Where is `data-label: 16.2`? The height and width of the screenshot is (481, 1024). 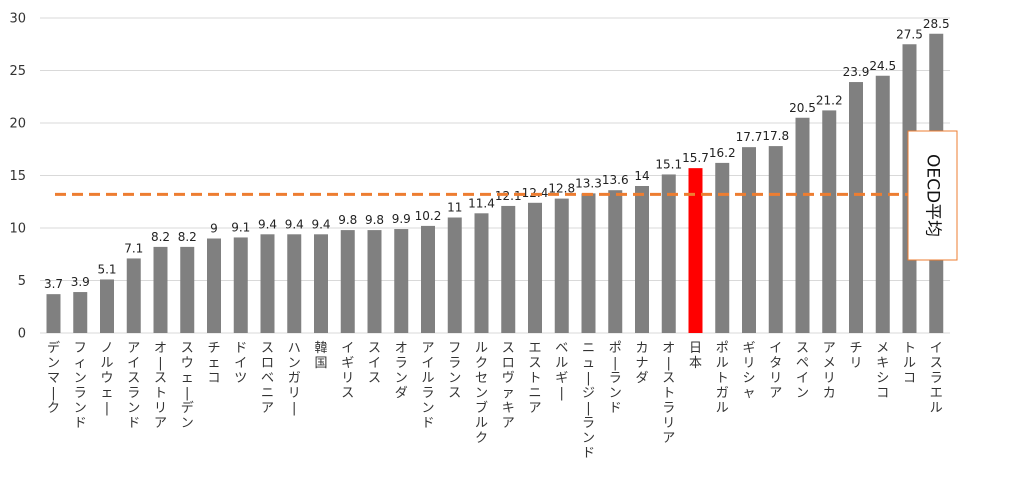
data-label: 16.2 is located at coordinates (722, 153).